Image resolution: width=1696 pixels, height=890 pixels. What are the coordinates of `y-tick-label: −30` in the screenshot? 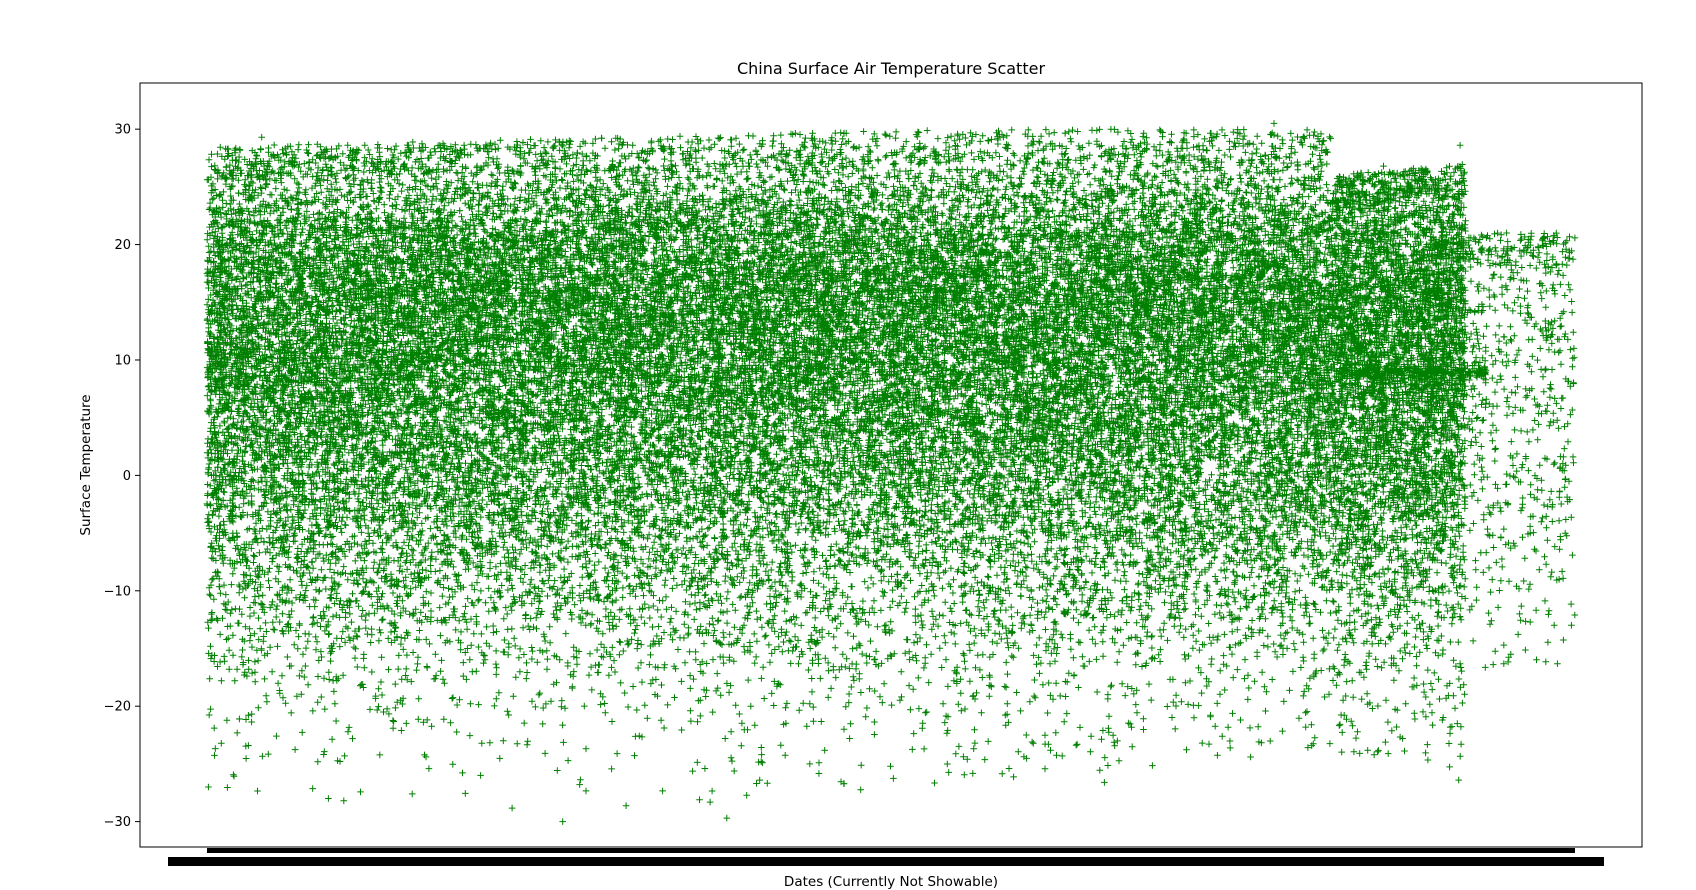 It's located at (117, 822).